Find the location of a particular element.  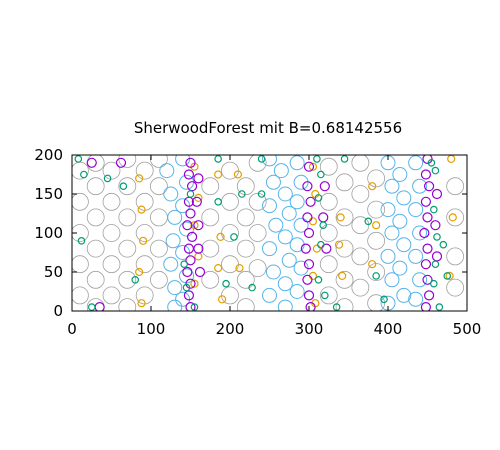

x-tick-label-5: 500 is located at coordinates (467, 329).